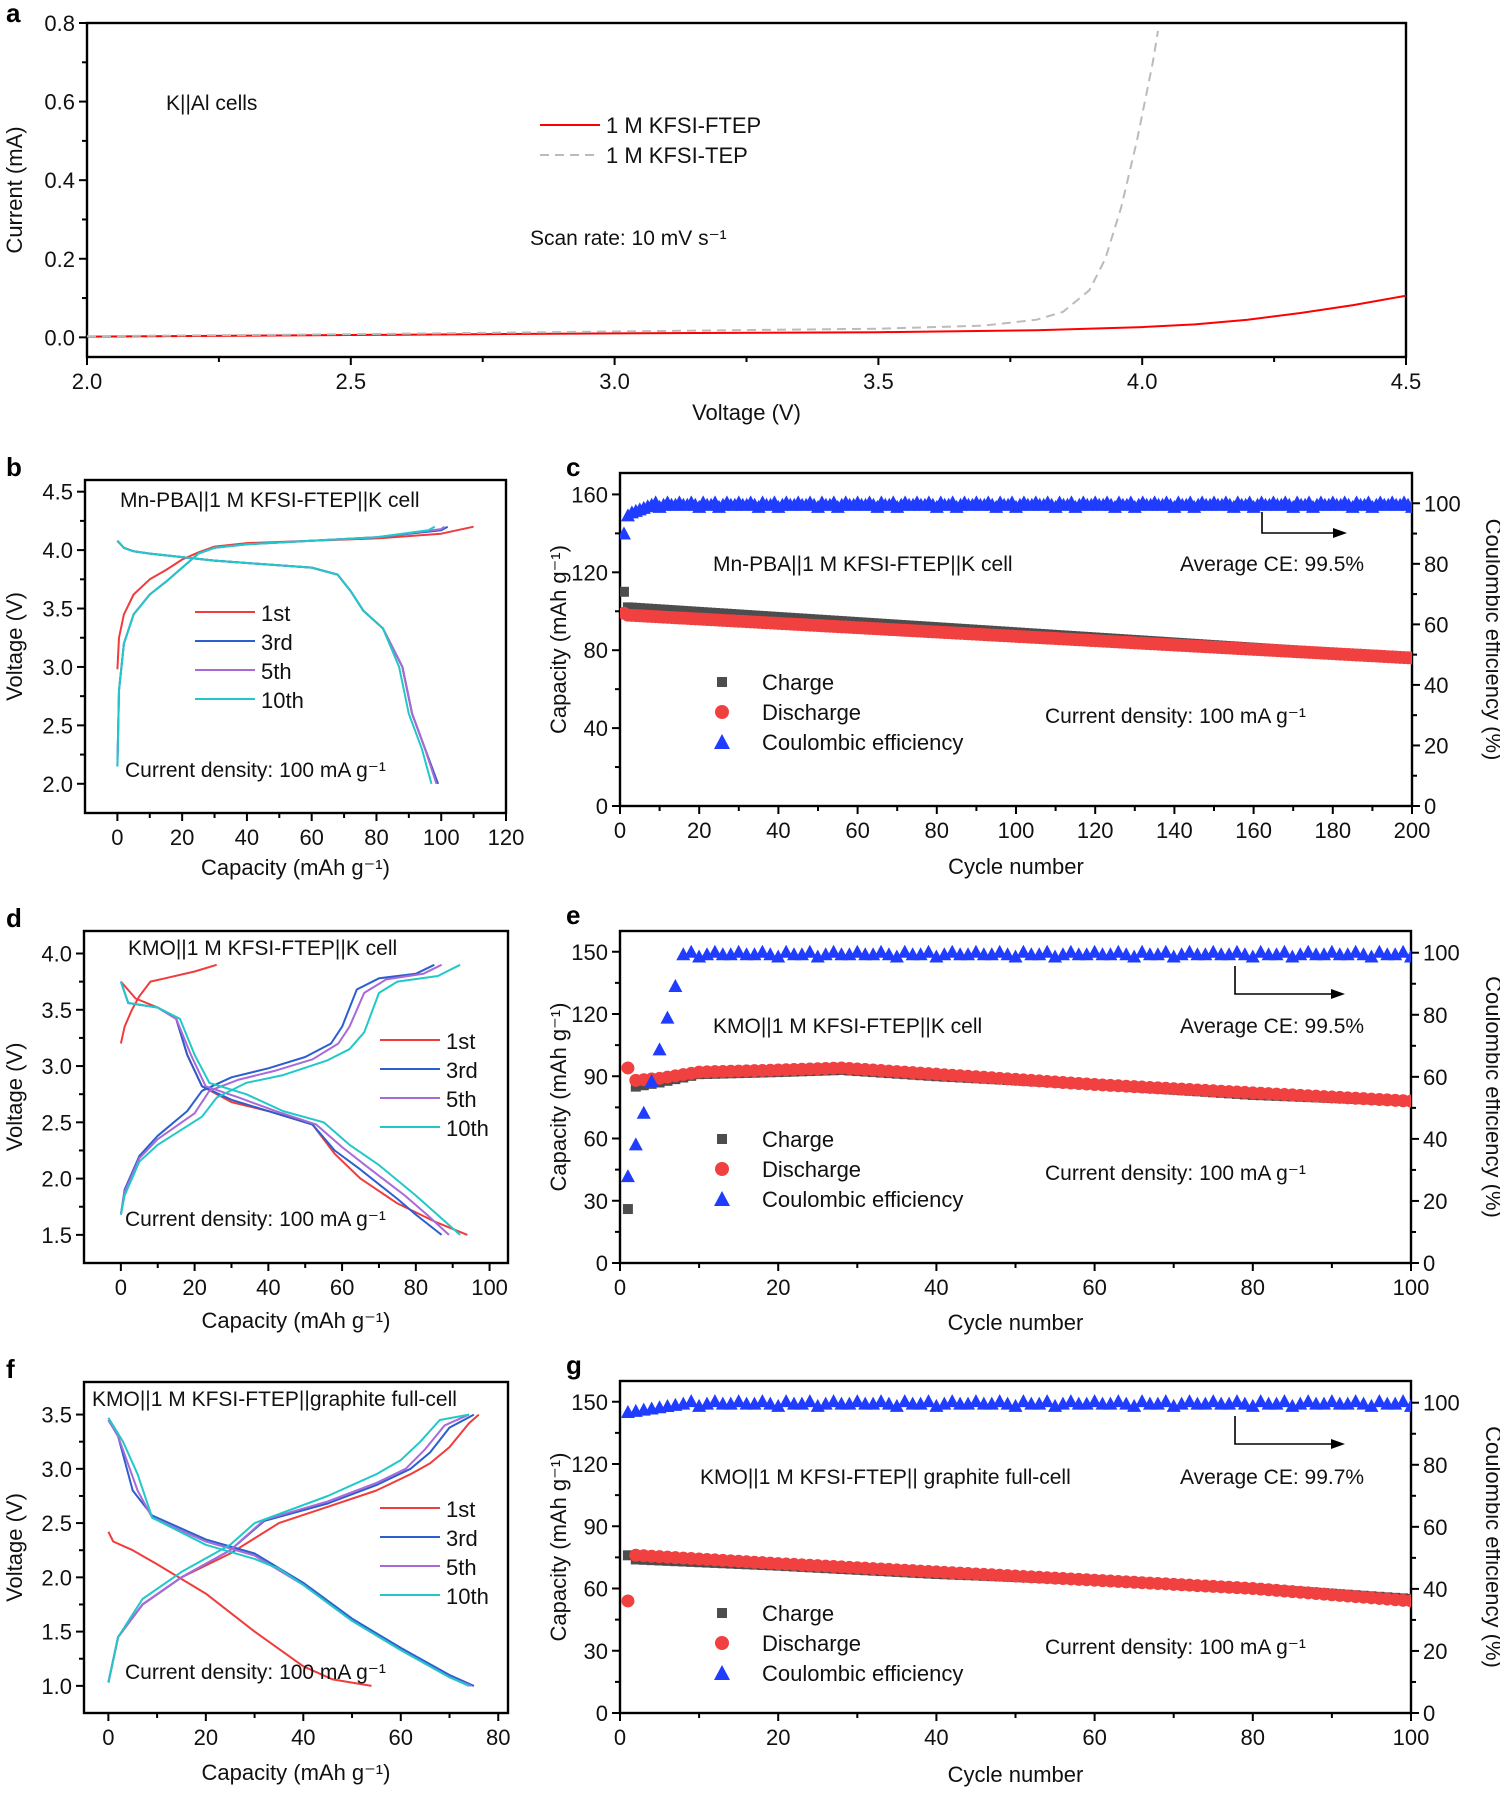 This screenshot has height=1794, width=1500. What do you see at coordinates (14, 1547) in the screenshot?
I see `y-axis-label: Voltage (V)` at bounding box center [14, 1547].